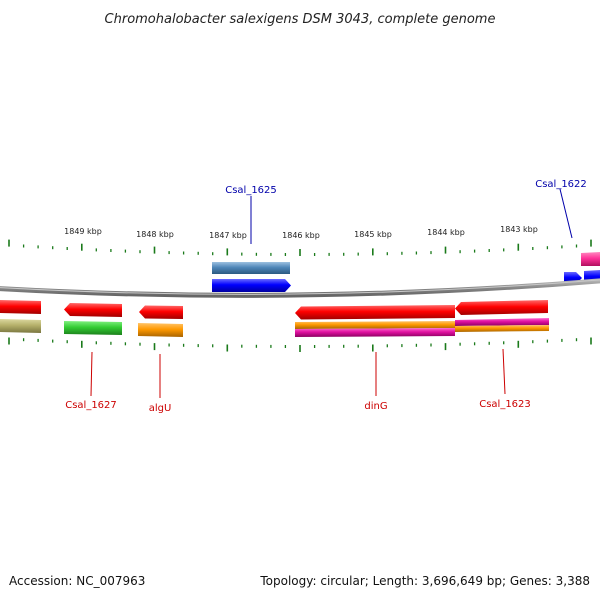 This screenshot has width=600, height=600. Describe the element at coordinates (301, 235) in the screenshot. I see `tick-label: 1846 kbp` at that location.